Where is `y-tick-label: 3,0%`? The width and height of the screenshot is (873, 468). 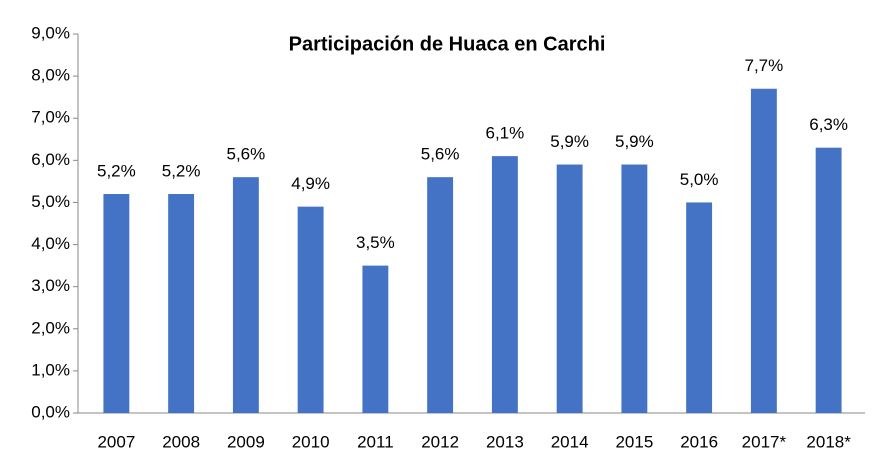
y-tick-label: 3,0% is located at coordinates (50, 285).